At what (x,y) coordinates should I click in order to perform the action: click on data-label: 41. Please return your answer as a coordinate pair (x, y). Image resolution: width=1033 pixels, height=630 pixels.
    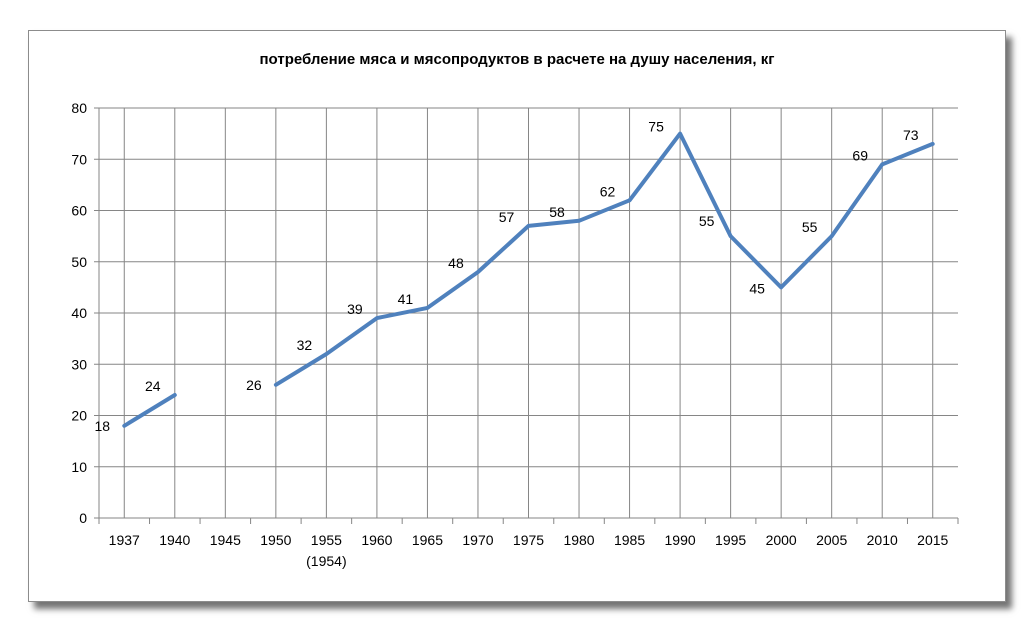
    Looking at the image, I should click on (406, 299).